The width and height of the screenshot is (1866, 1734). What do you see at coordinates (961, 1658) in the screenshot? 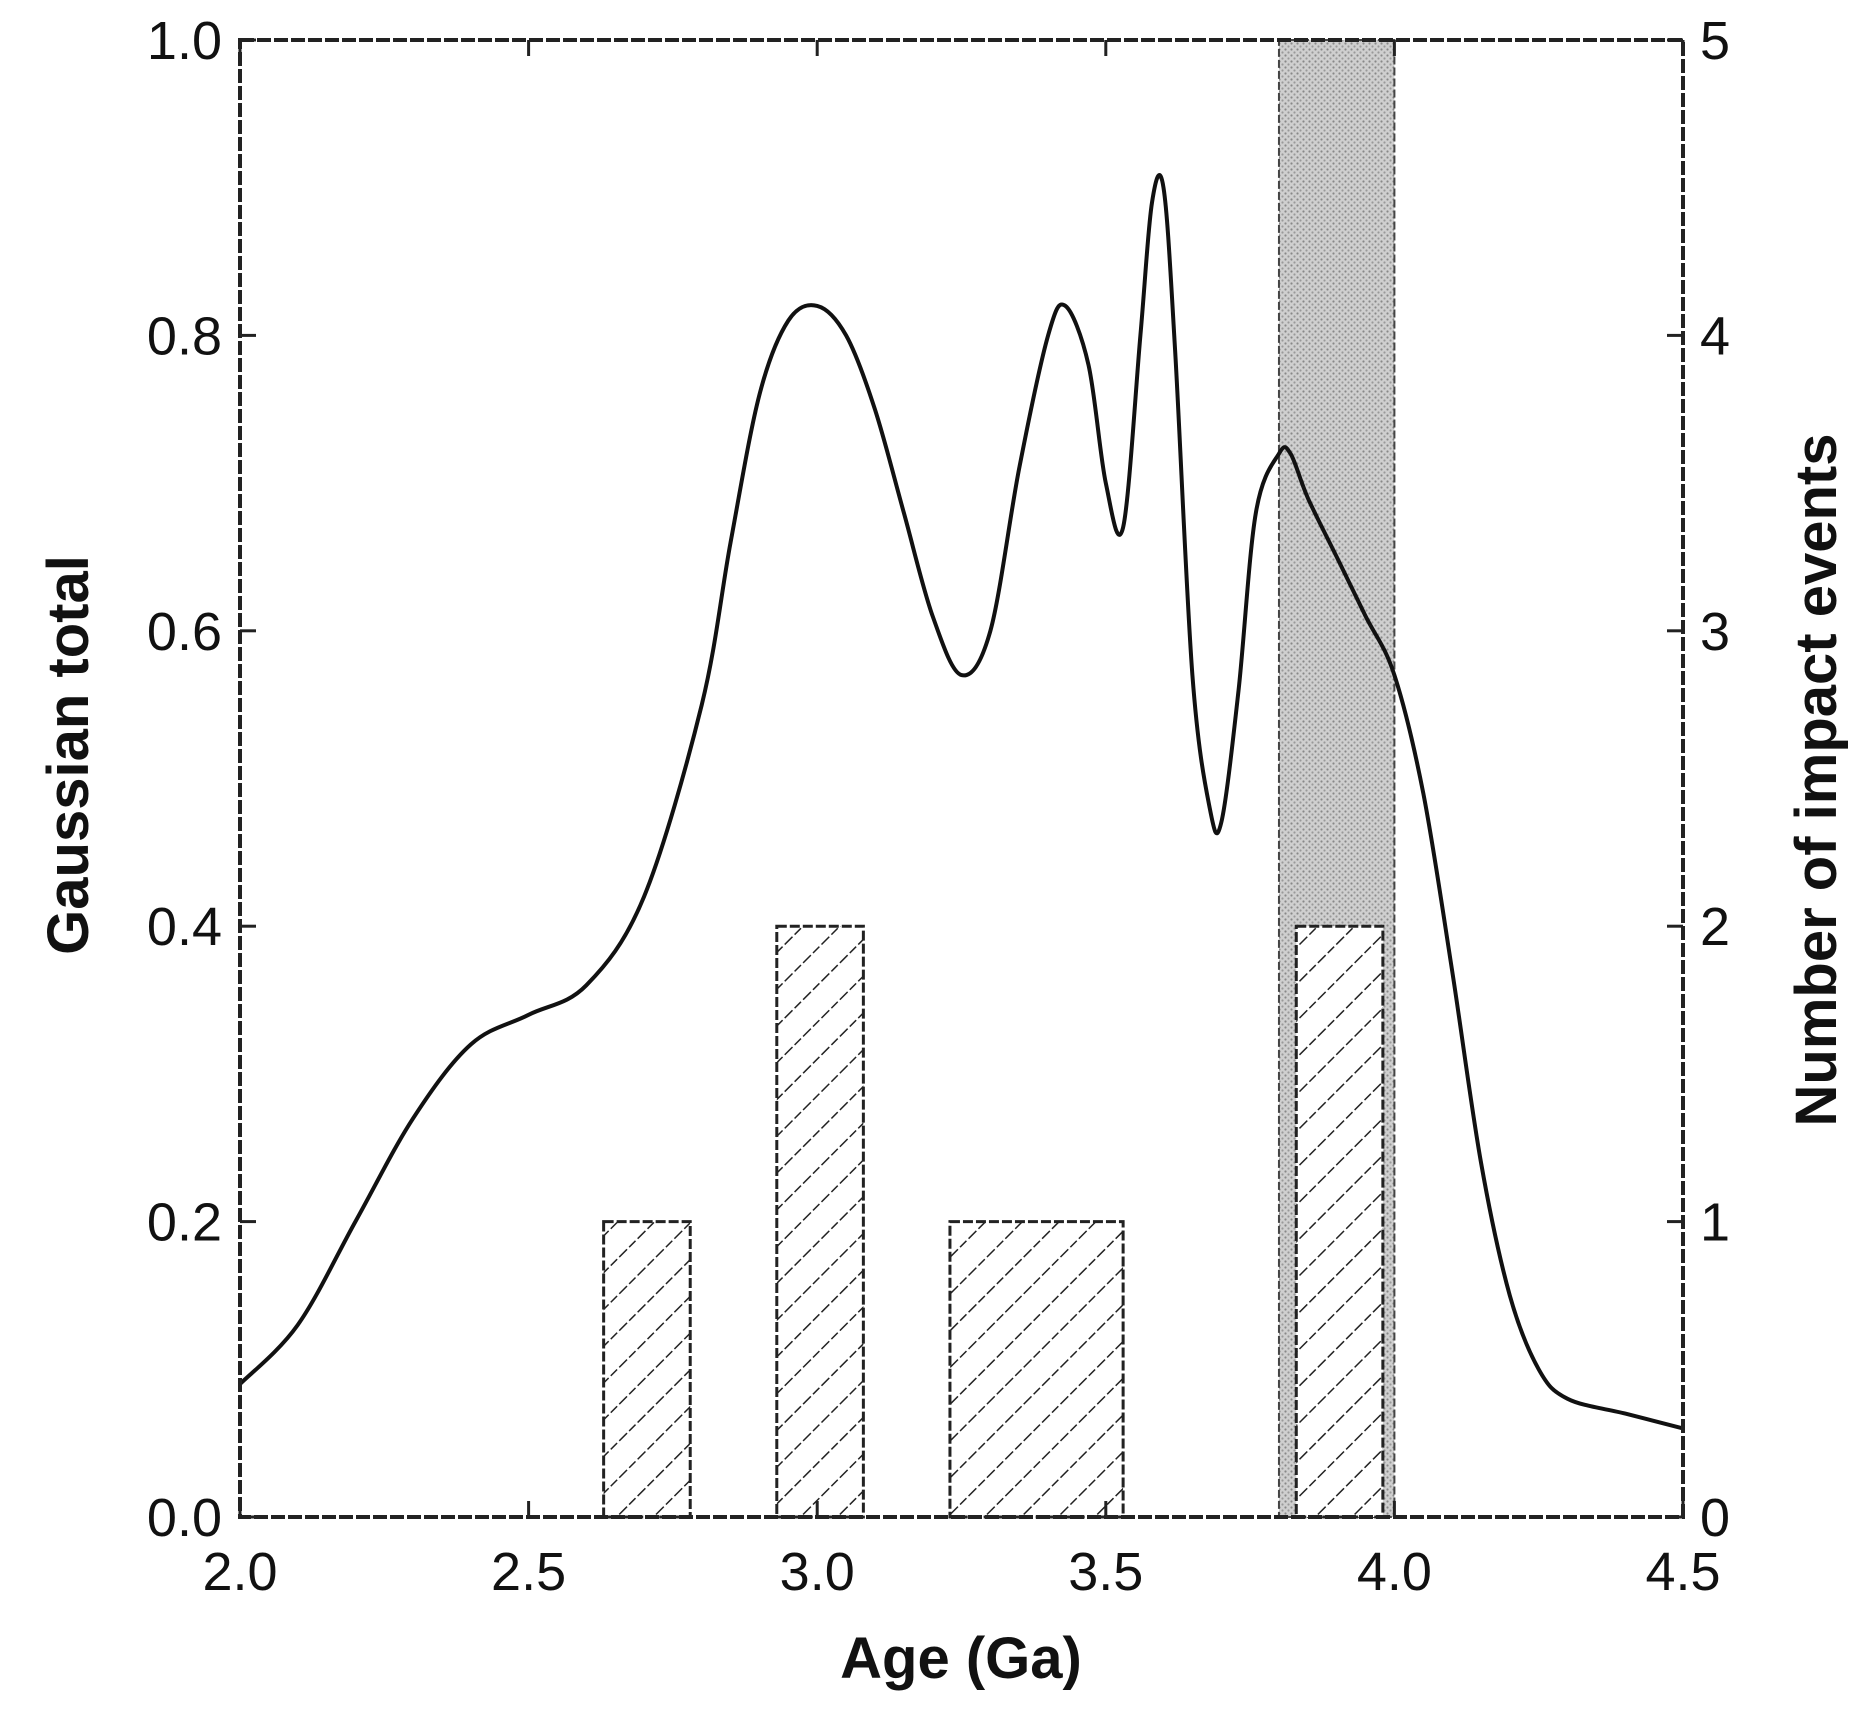
I see `x-axis-title: Age (Ga)` at bounding box center [961, 1658].